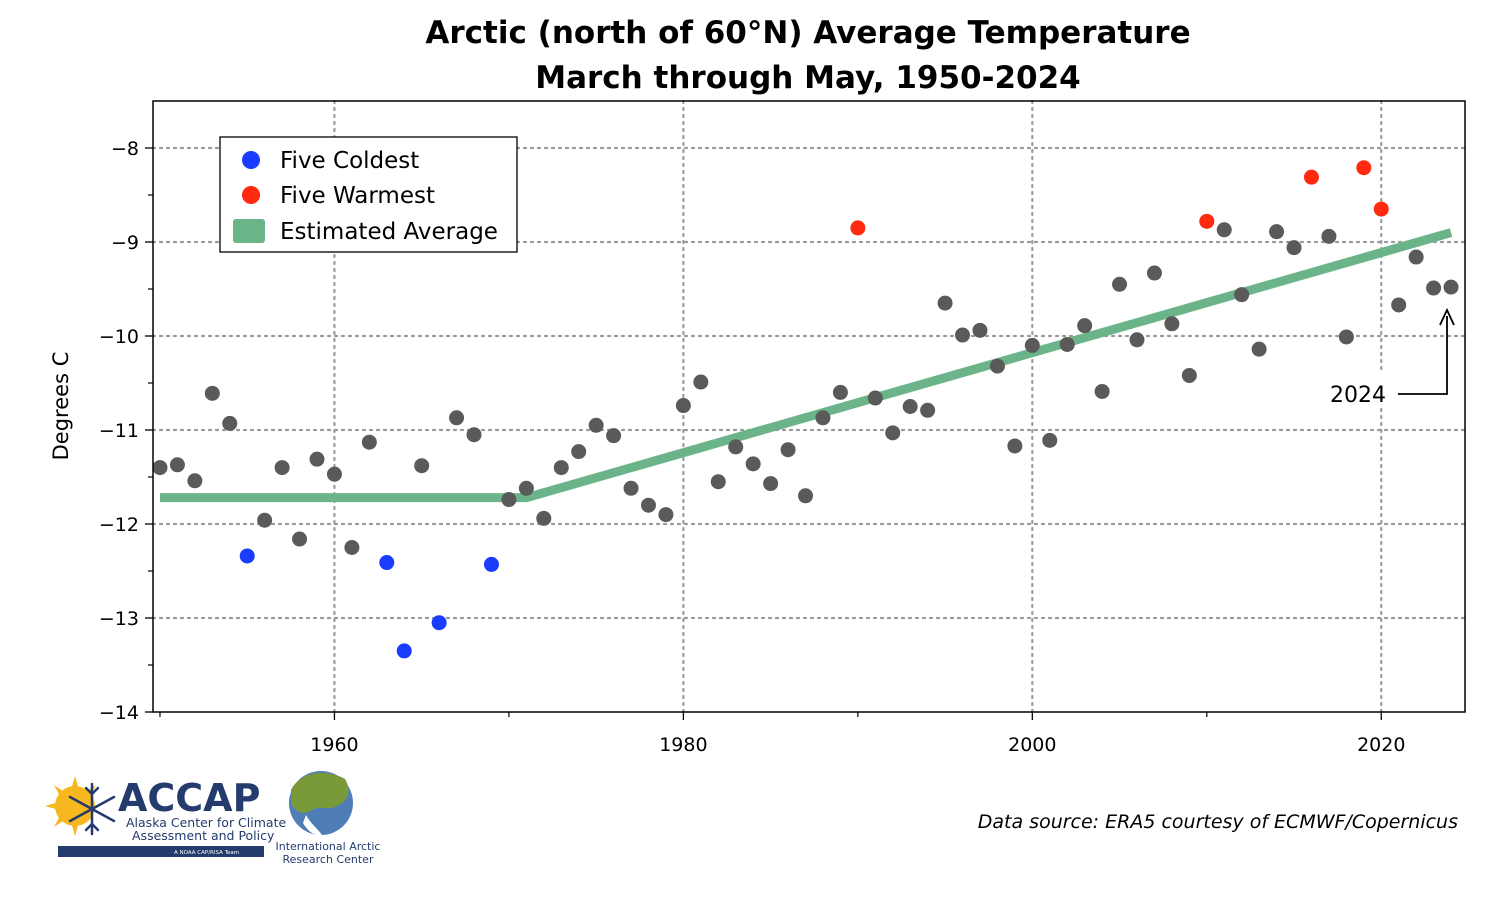 Image resolution: width=1500 pixels, height=900 pixels. I want to click on iarc-logo: International Arctic Research Center, so click(328, 818).